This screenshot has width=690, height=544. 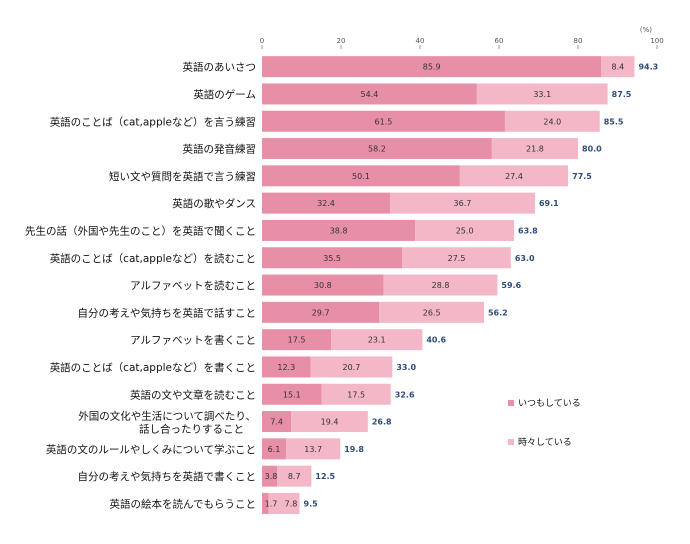 What do you see at coordinates (436, 340) in the screenshot?
I see `total-label: 40.6` at bounding box center [436, 340].